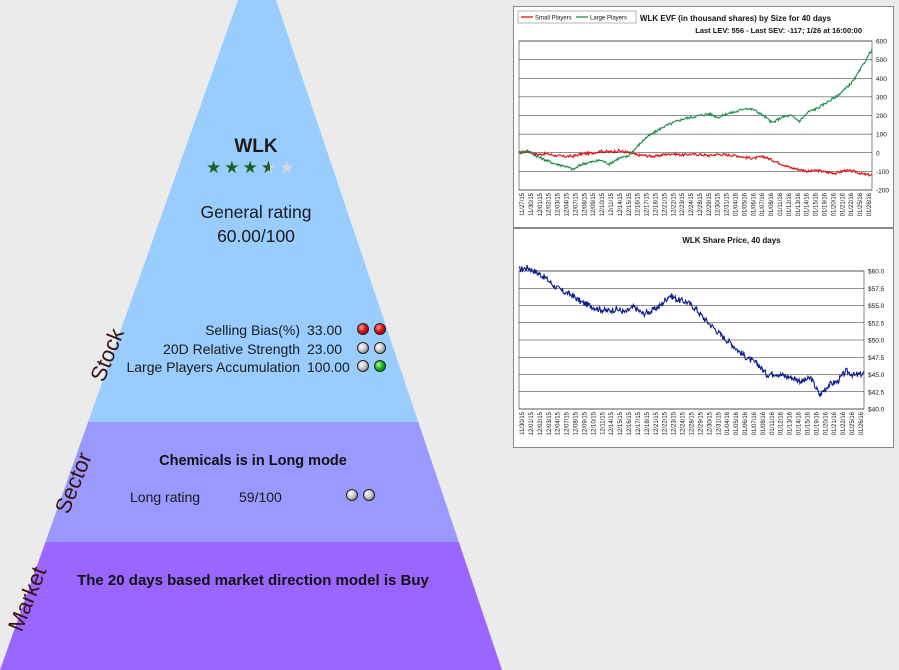  Describe the element at coordinates (882, 191) in the screenshot. I see `y-tick-label: -200` at that location.